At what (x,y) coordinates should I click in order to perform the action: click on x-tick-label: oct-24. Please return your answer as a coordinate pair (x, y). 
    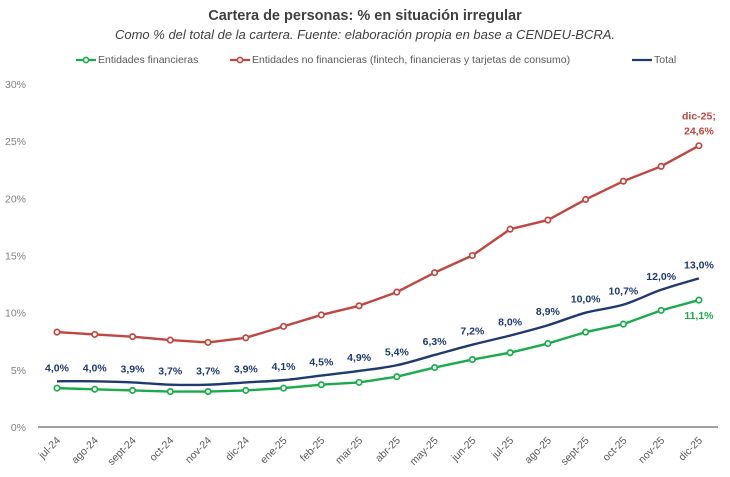
    Looking at the image, I should click on (161, 449).